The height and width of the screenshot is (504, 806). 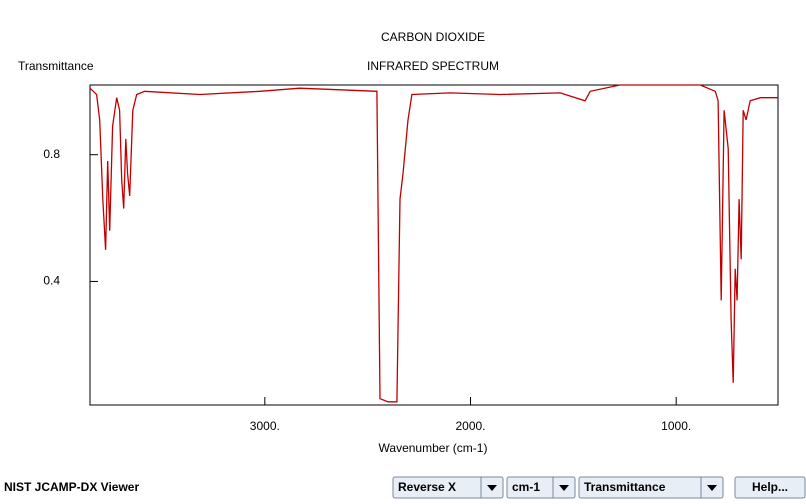 I want to click on control-label: Reverse X, so click(x=427, y=487).